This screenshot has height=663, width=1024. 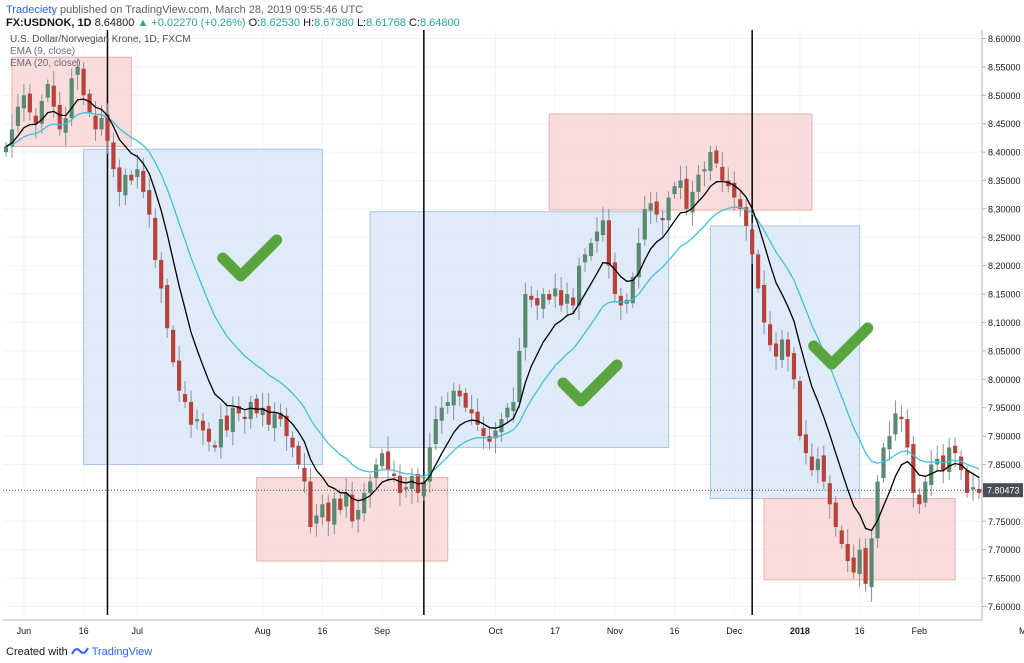 What do you see at coordinates (555, 631) in the screenshot?
I see `time-tick-label: 17` at bounding box center [555, 631].